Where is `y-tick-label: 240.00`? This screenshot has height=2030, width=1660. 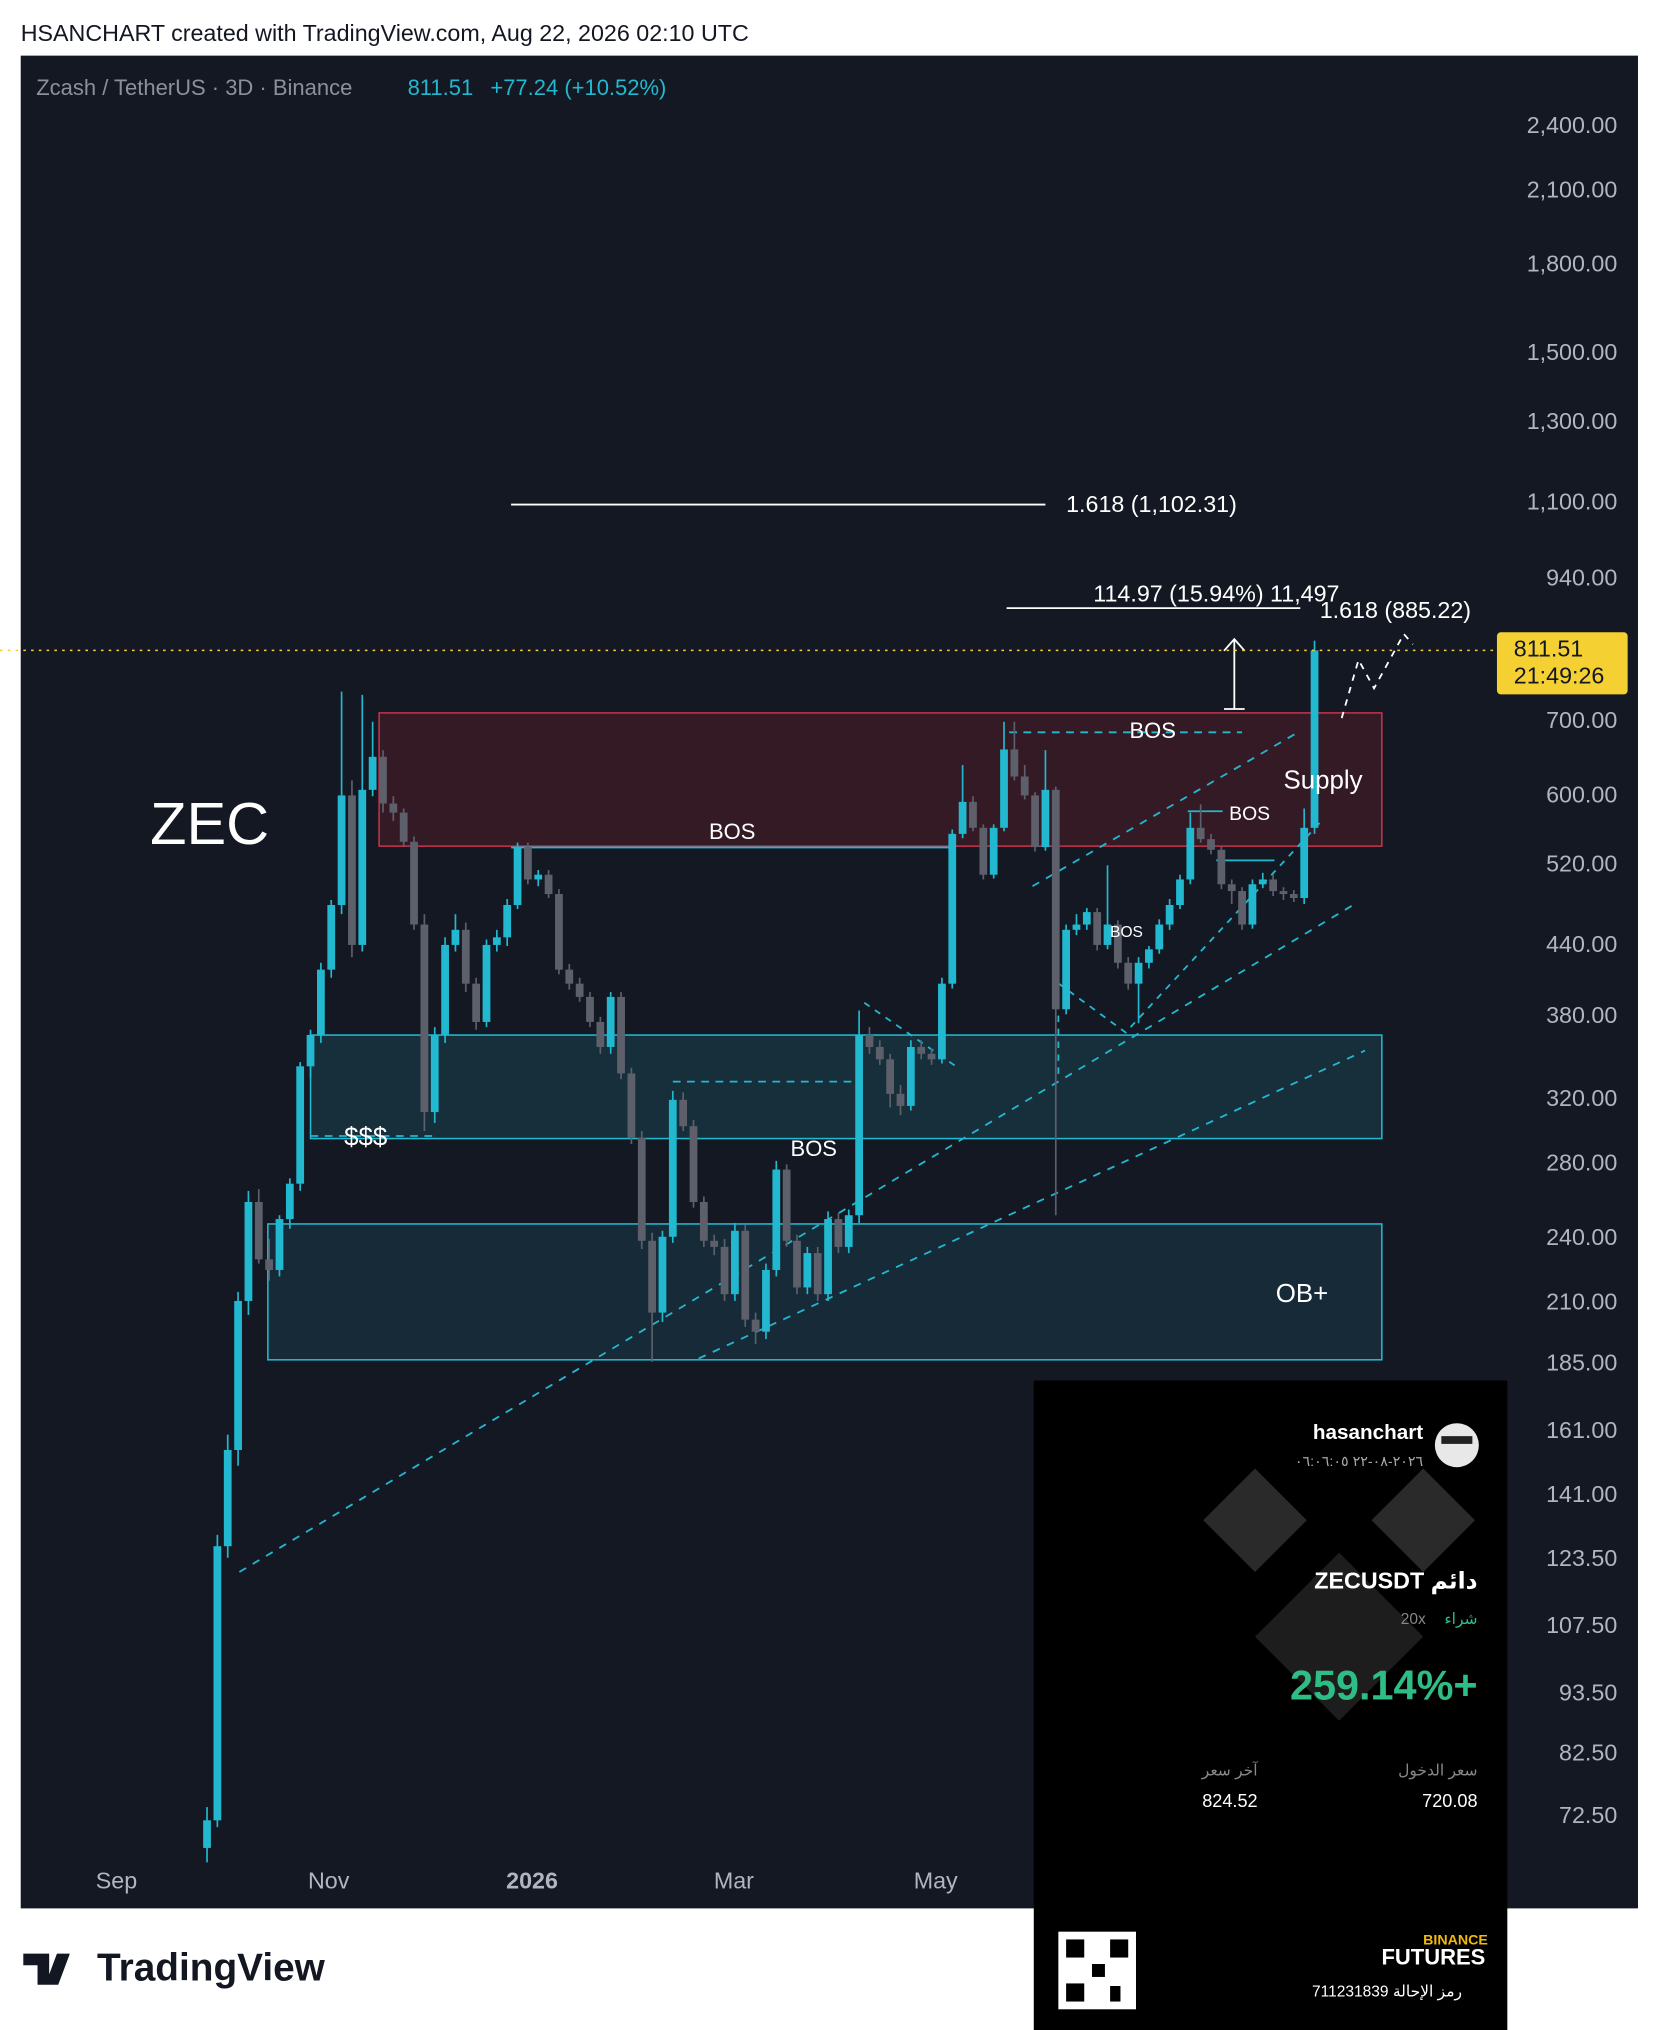 y-tick-label: 240.00 is located at coordinates (1581, 1237).